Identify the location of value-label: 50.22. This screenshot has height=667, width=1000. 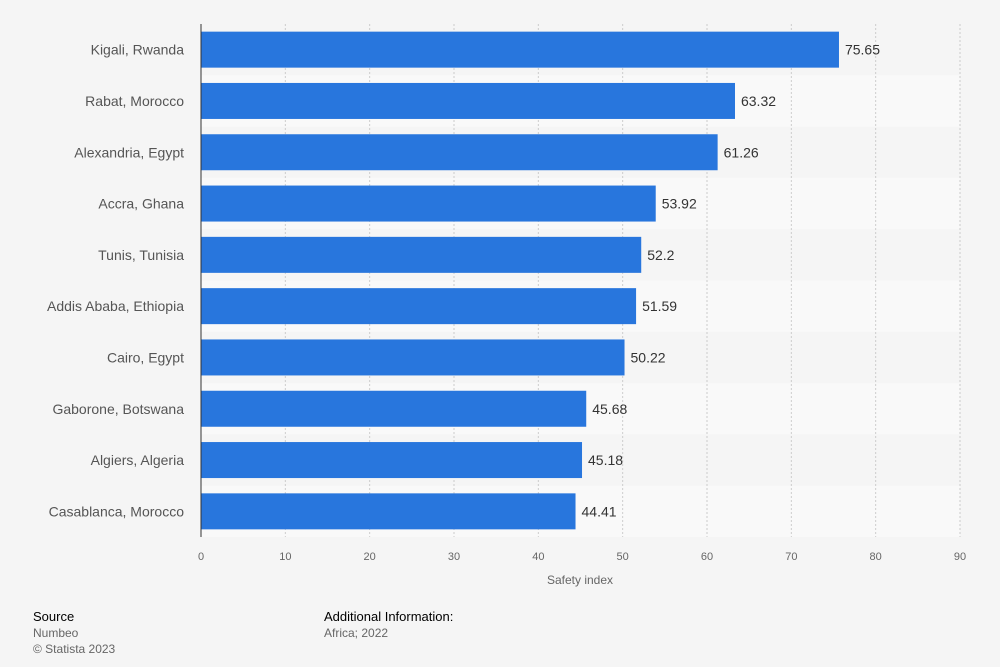
(648, 357).